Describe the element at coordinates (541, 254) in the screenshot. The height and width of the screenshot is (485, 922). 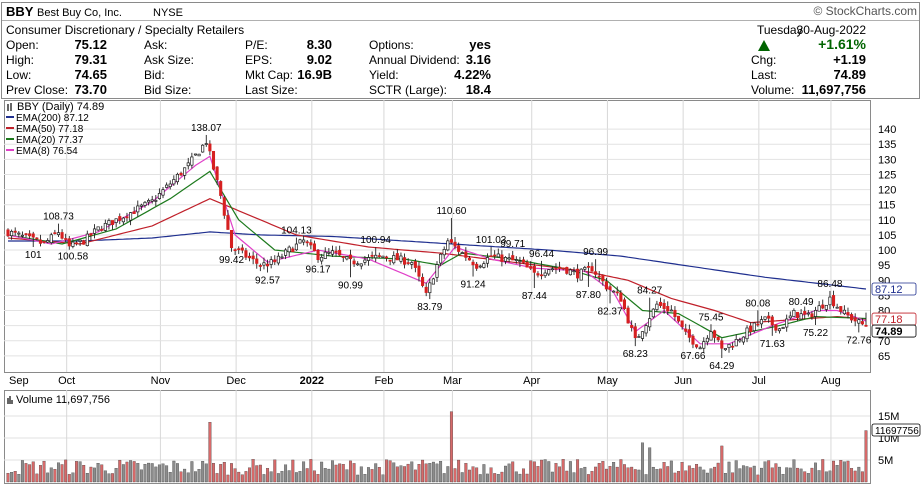
I see `price-annotation: 96.44` at that location.